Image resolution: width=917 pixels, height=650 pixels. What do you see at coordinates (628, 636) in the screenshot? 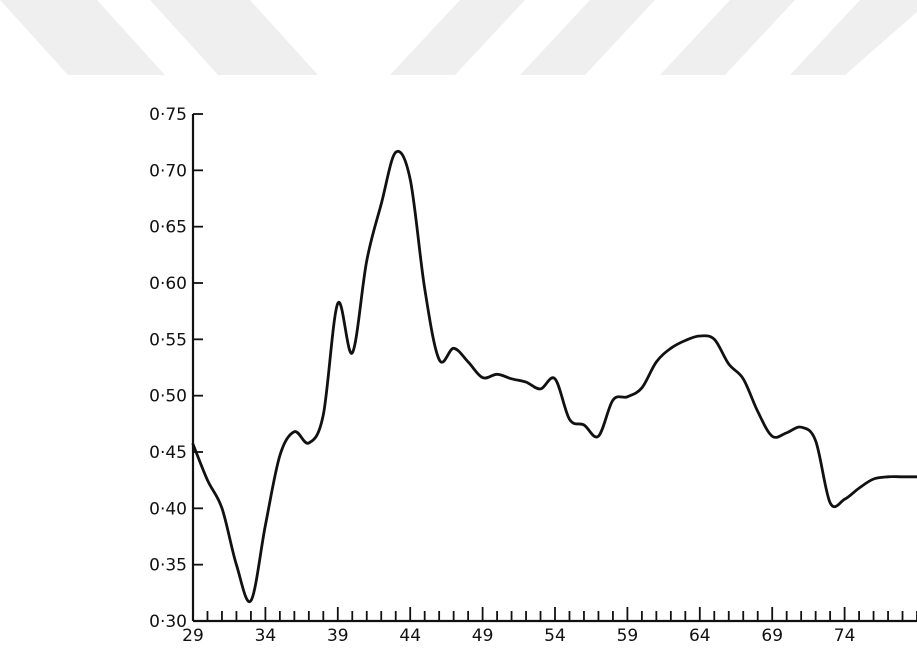
I see `x-tick-label: 59` at bounding box center [628, 636].